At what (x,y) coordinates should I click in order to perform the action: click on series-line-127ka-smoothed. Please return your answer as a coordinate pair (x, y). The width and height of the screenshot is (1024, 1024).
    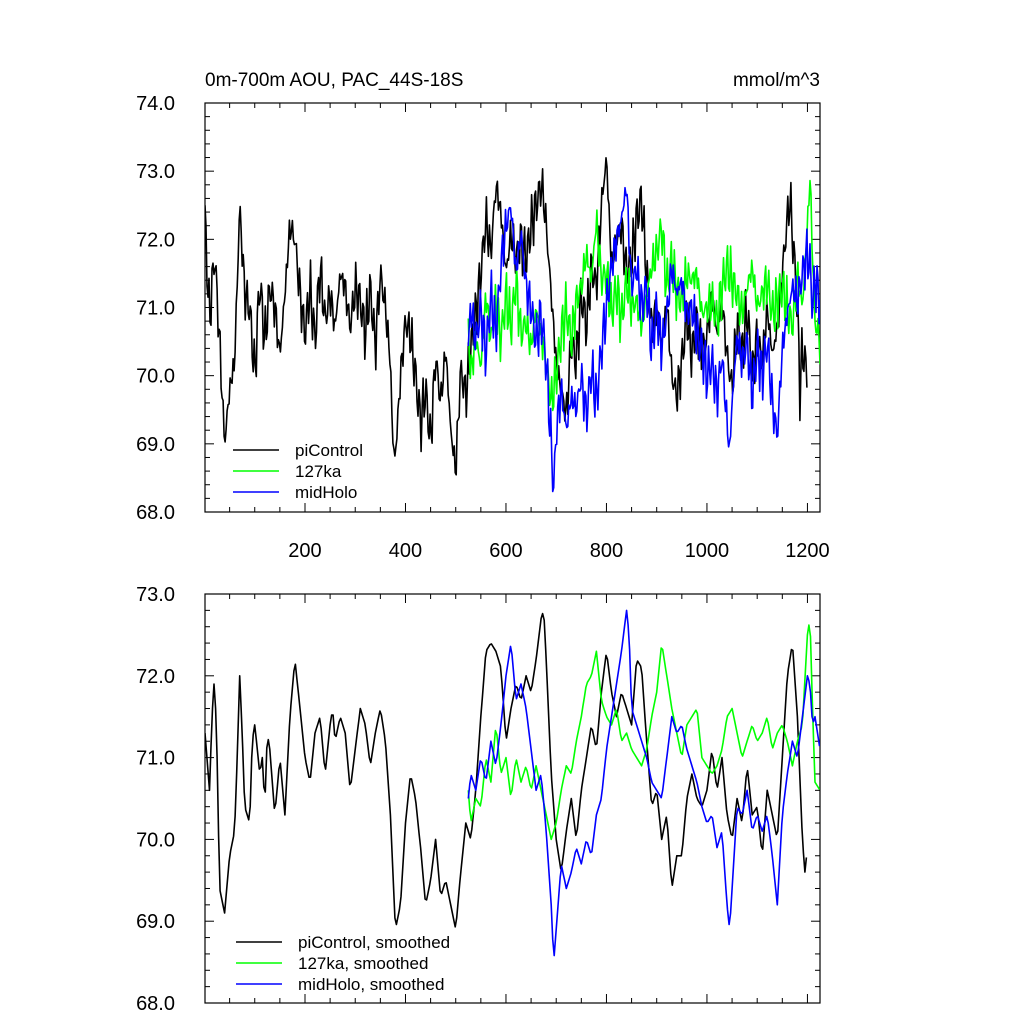
    Looking at the image, I should click on (643, 732).